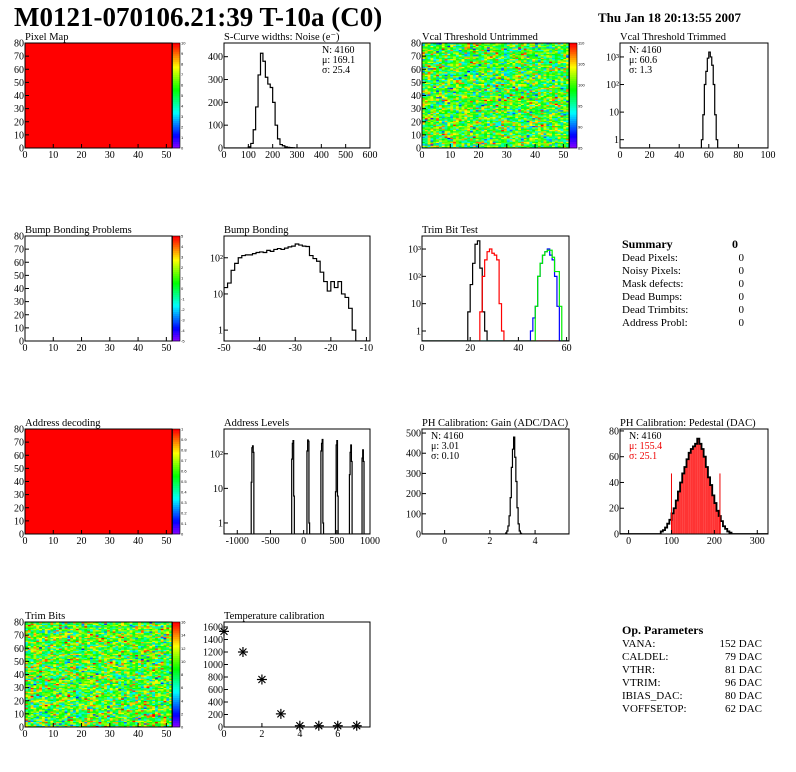 The image size is (796, 772). What do you see at coordinates (272, 155) in the screenshot?
I see `x-tick-label: 200` at bounding box center [272, 155].